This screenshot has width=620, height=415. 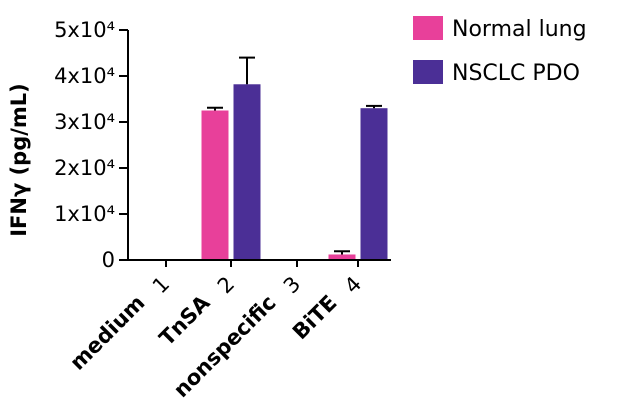 What do you see at coordinates (516, 73) in the screenshot?
I see `legend-label: NSCLC PDO` at bounding box center [516, 73].